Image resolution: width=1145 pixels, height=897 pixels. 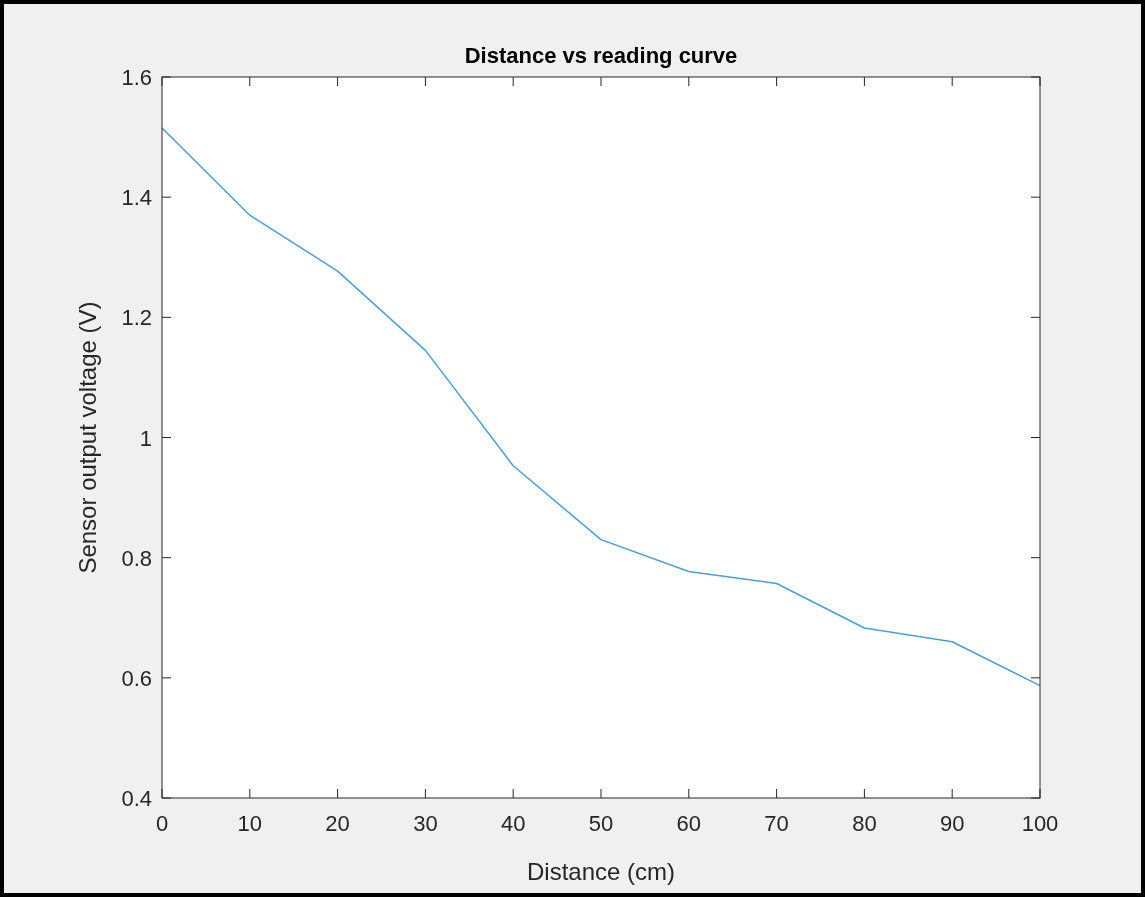 I want to click on x-tick-label: 90, so click(x=952, y=823).